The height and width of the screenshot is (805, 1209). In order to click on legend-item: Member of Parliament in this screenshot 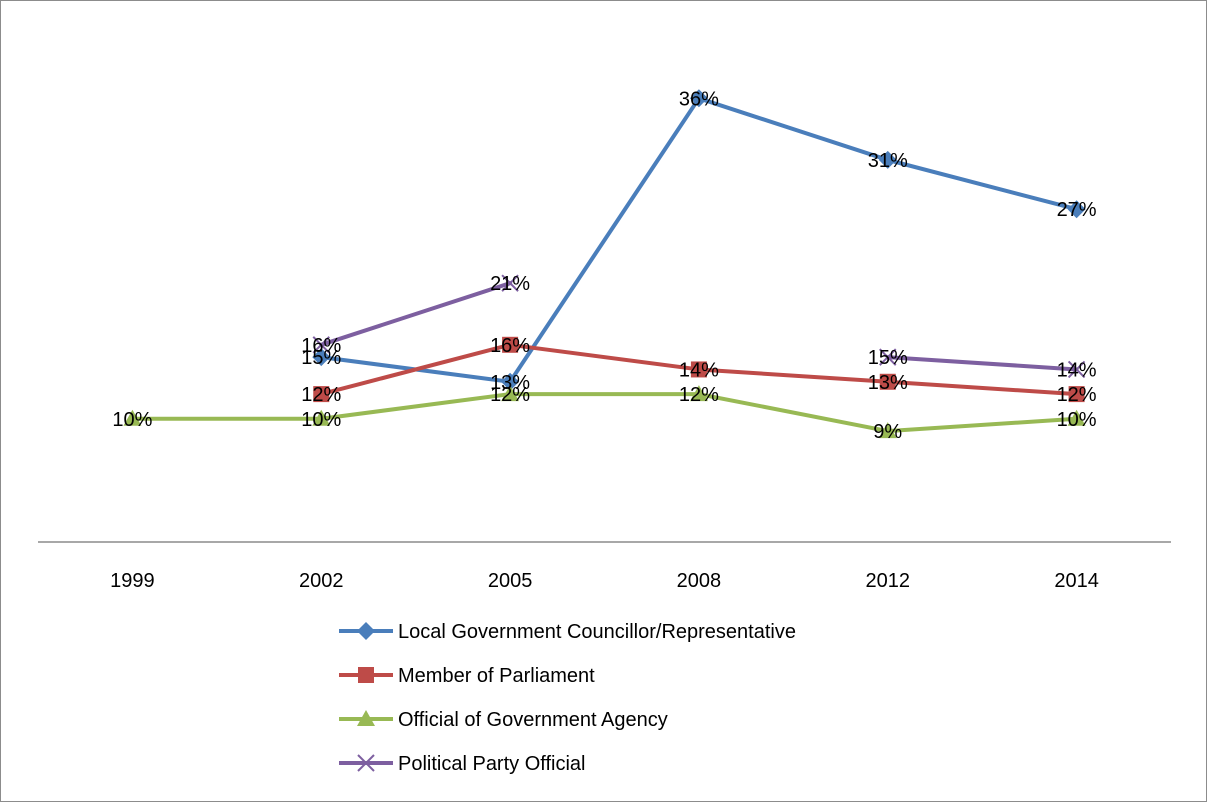, I will do `click(467, 676)`.